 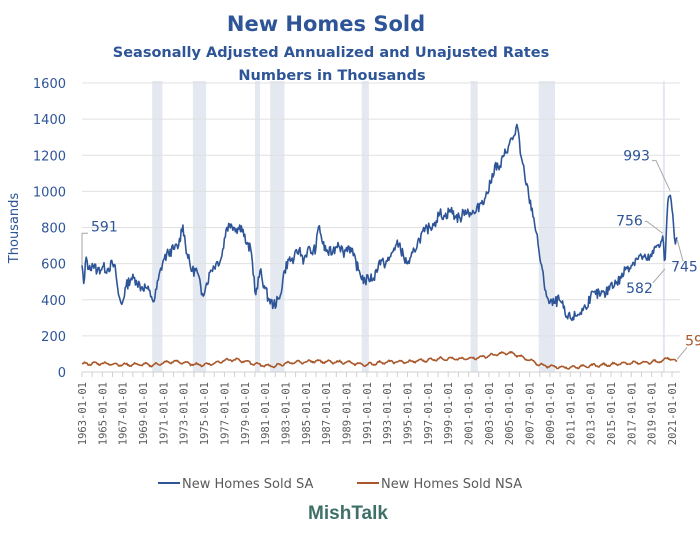 What do you see at coordinates (326, 24) in the screenshot?
I see `chart-title: New Homes Sold` at bounding box center [326, 24].